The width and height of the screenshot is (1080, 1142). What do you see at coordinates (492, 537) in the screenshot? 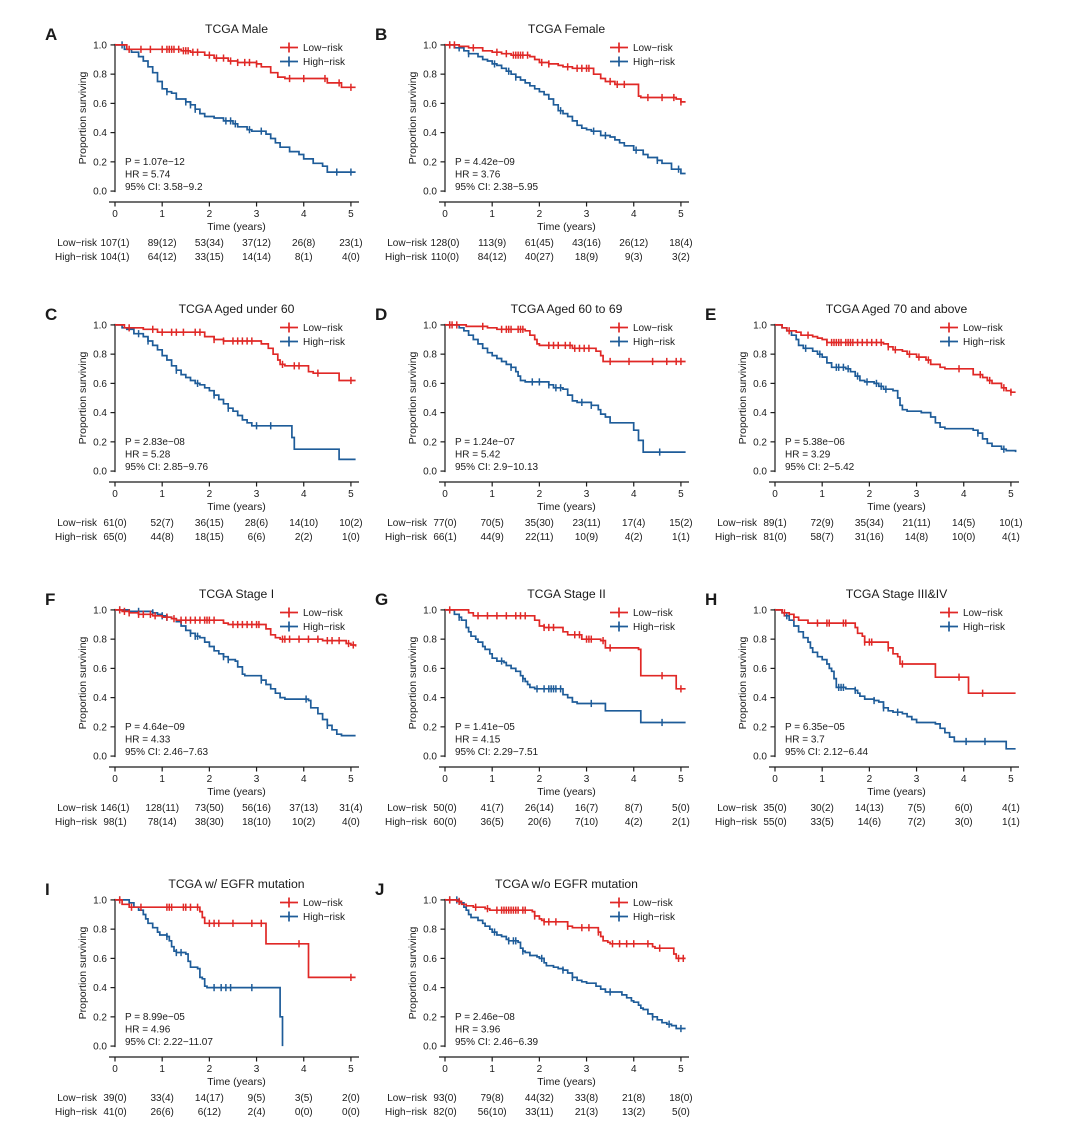
I see `risk-count-value: 44(9)` at bounding box center [492, 537].